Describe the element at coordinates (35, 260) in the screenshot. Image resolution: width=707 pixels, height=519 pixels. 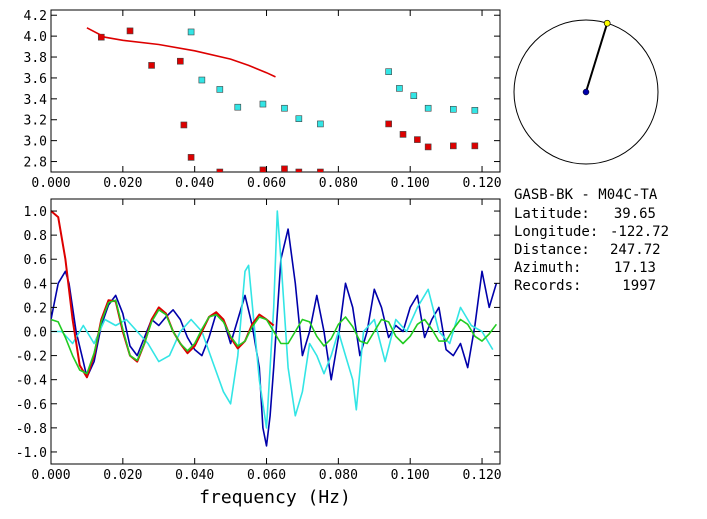
I see `bottom-y-tick-label: 0.6` at that location.